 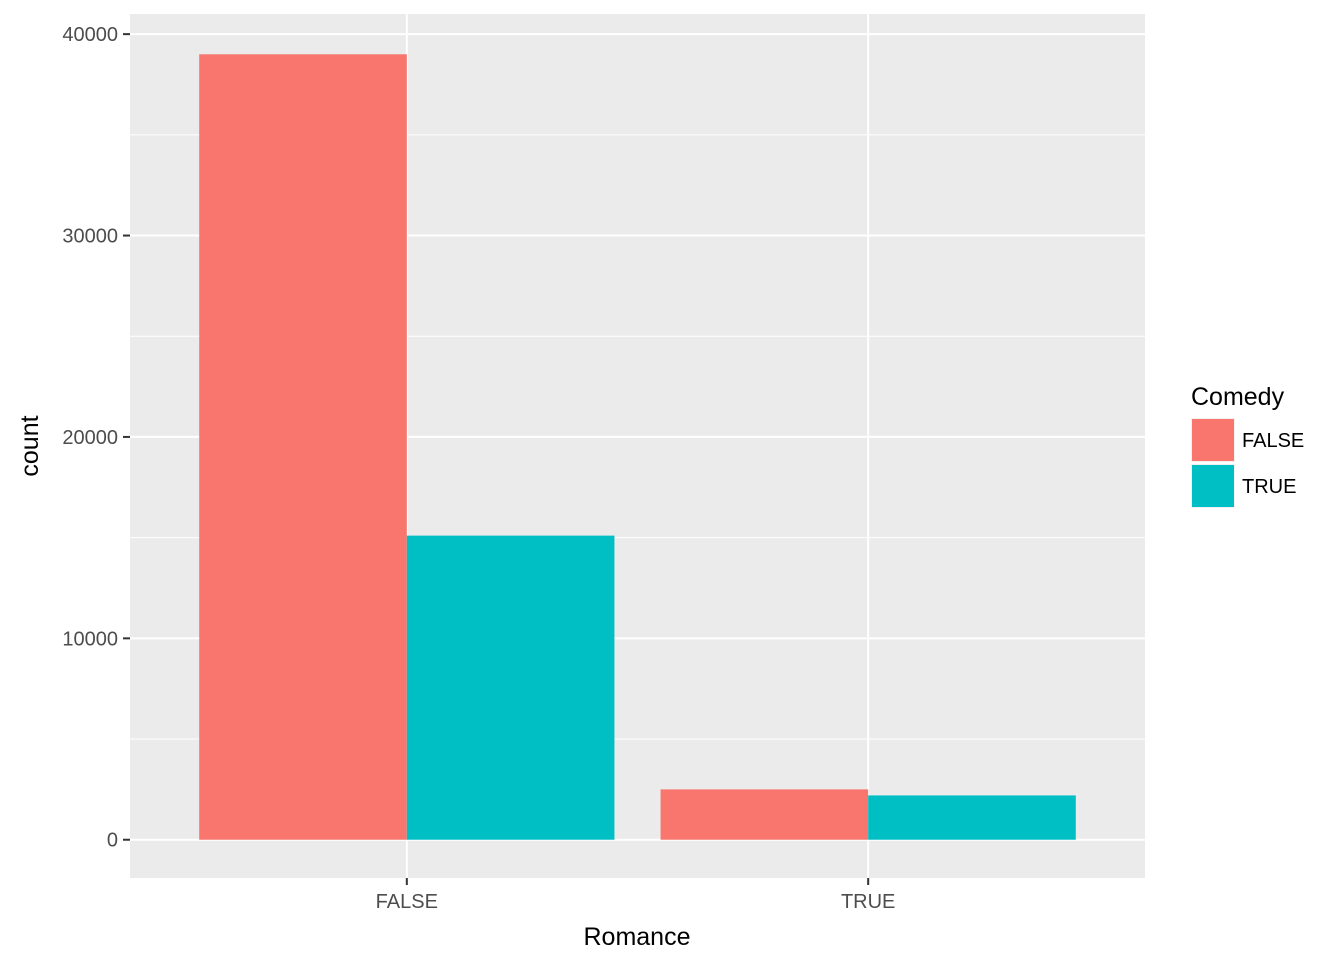 What do you see at coordinates (868, 902) in the screenshot?
I see `x-tick-label: TRUE` at bounding box center [868, 902].